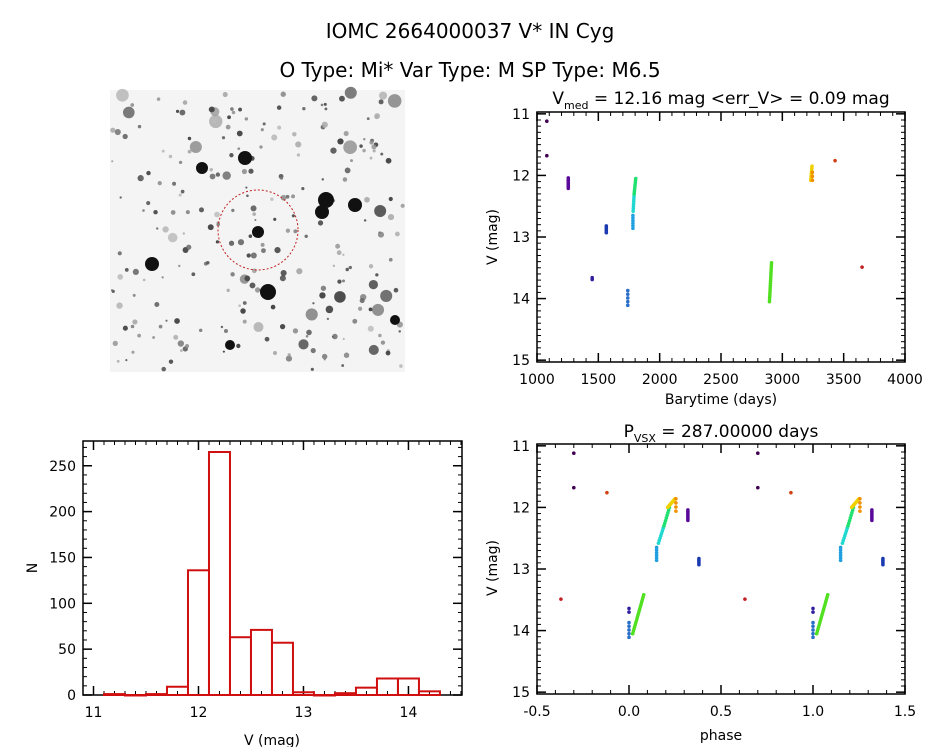 The image size is (944, 747). I want to click on x-tick-label: 1000, so click(537, 380).